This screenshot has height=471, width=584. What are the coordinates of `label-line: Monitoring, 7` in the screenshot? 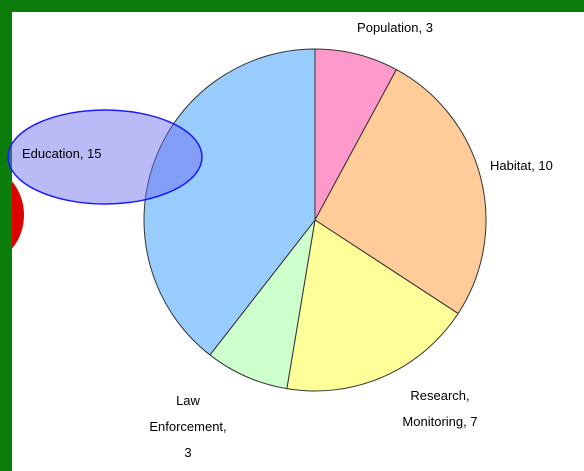 It's located at (439, 421).